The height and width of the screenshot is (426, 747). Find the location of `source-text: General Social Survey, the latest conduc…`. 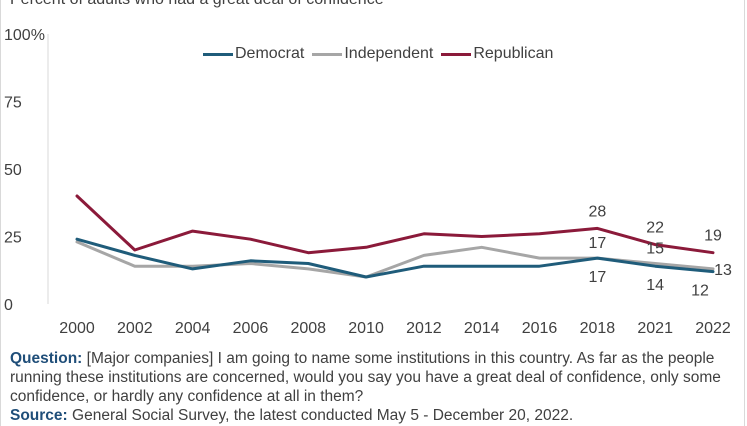

source-text: General Social Survey, the latest conduc… is located at coordinates (320, 415).